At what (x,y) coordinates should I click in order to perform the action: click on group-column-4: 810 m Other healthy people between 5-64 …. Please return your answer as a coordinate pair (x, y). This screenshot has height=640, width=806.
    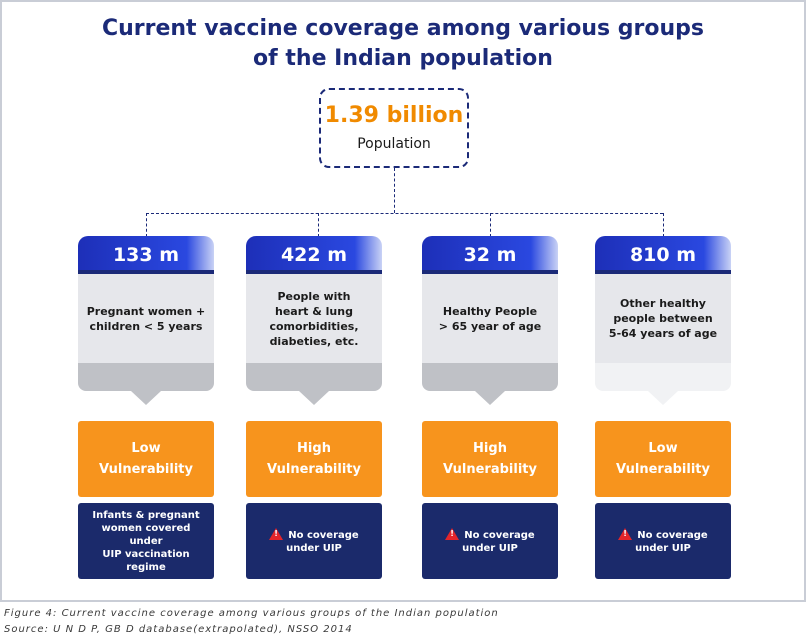
    Looking at the image, I should click on (663, 407).